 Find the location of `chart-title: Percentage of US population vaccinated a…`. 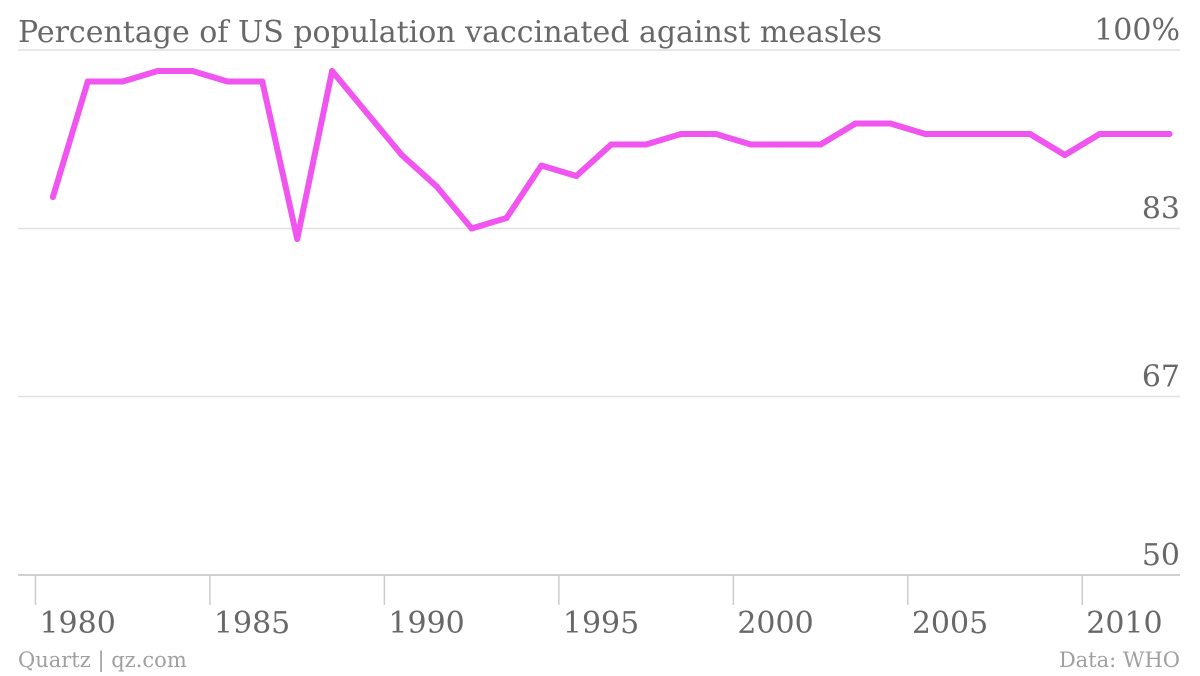

chart-title: Percentage of US population vaccinated a… is located at coordinates (450, 32).